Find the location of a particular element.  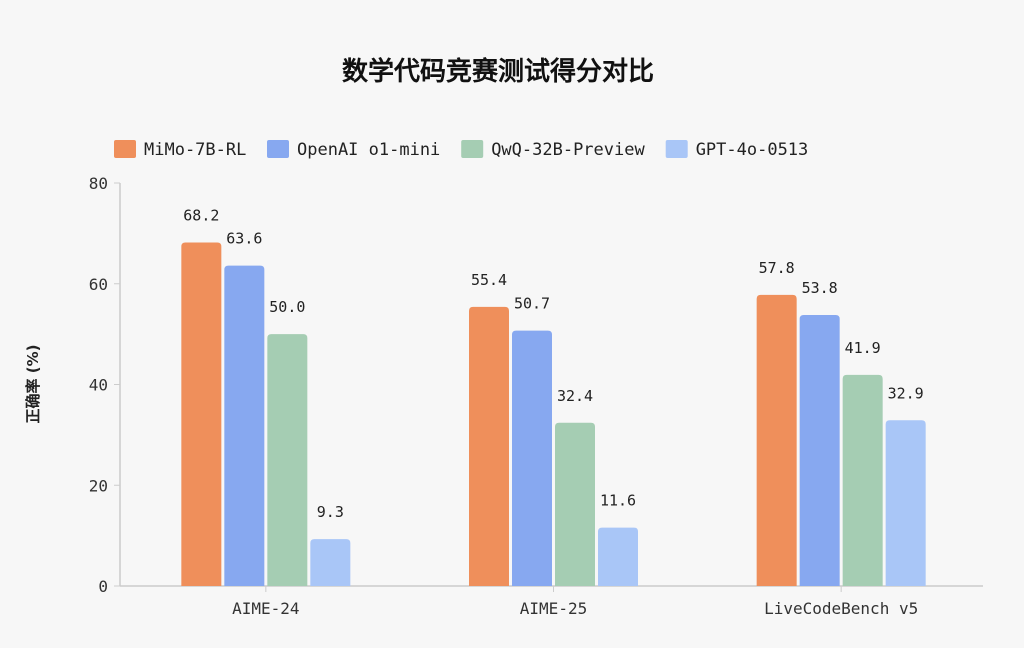

data-label: 9.3 is located at coordinates (330, 512).